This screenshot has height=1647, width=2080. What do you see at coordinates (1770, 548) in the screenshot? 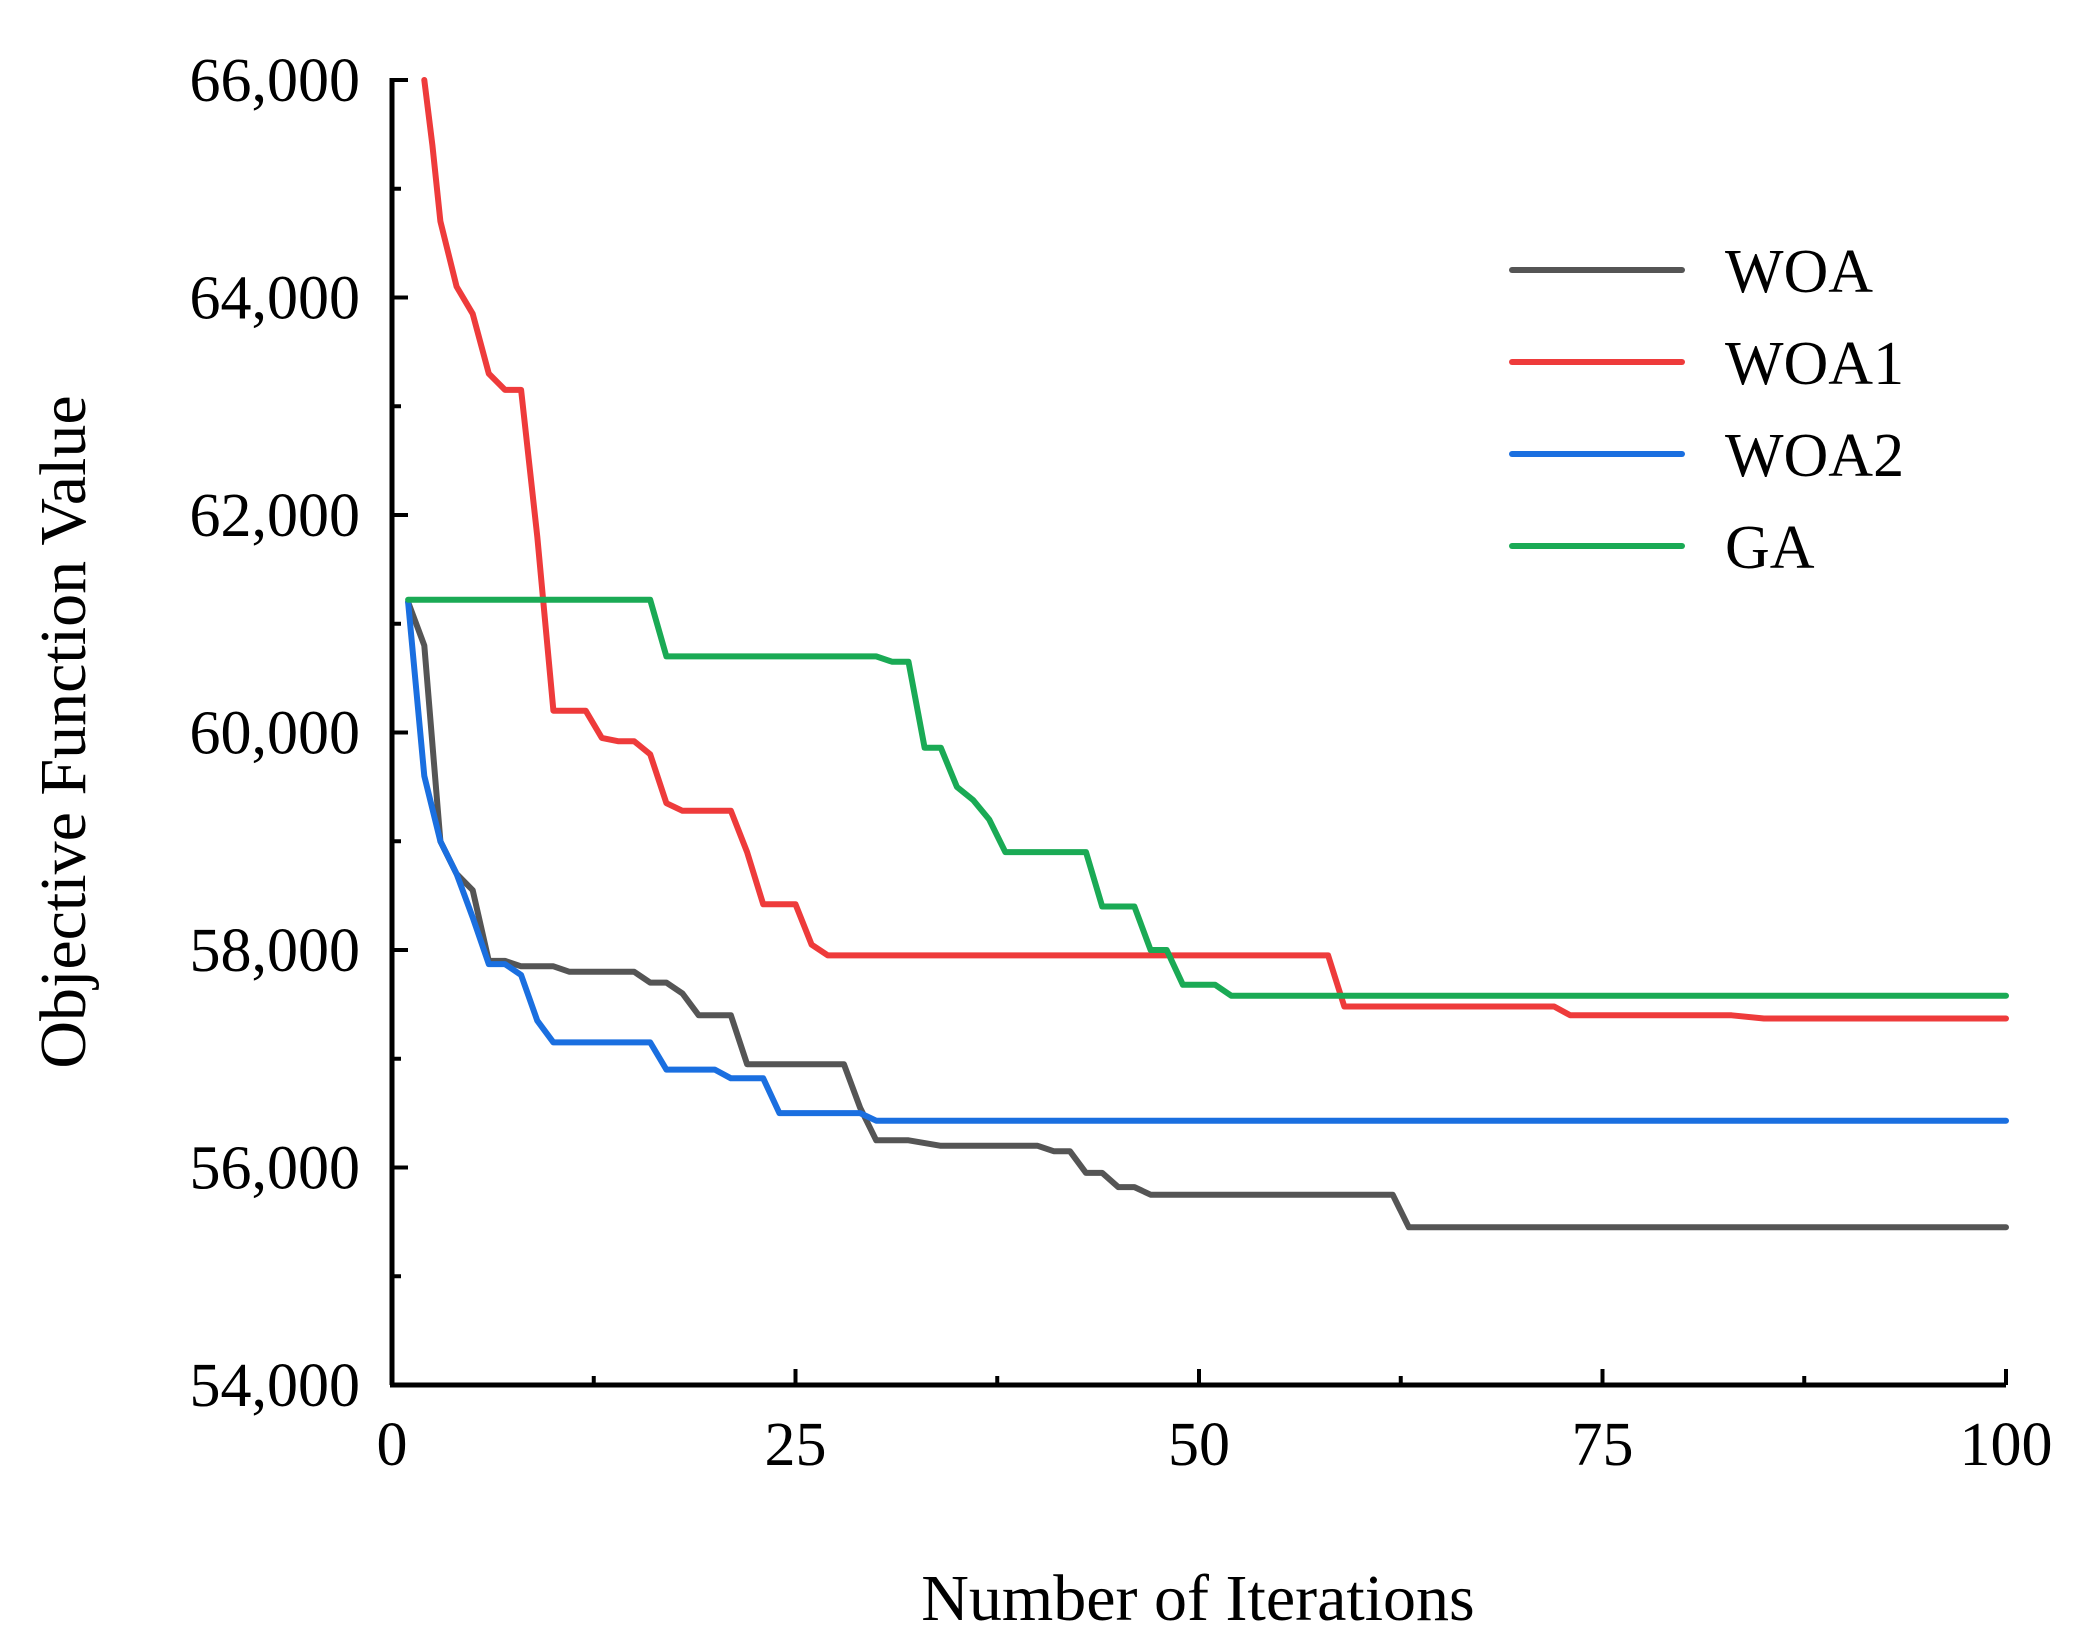
I see `legend-label-ga: GA` at bounding box center [1770, 548].